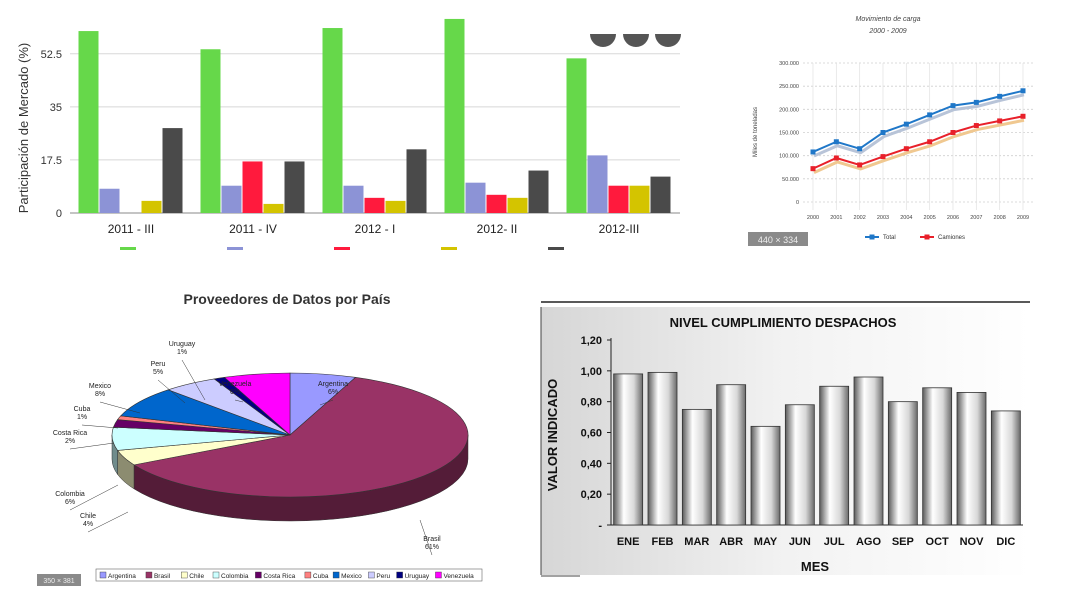 This screenshot has width=1074, height=600. Describe the element at coordinates (289, 575) in the screenshot. I see `legend-box` at that location.